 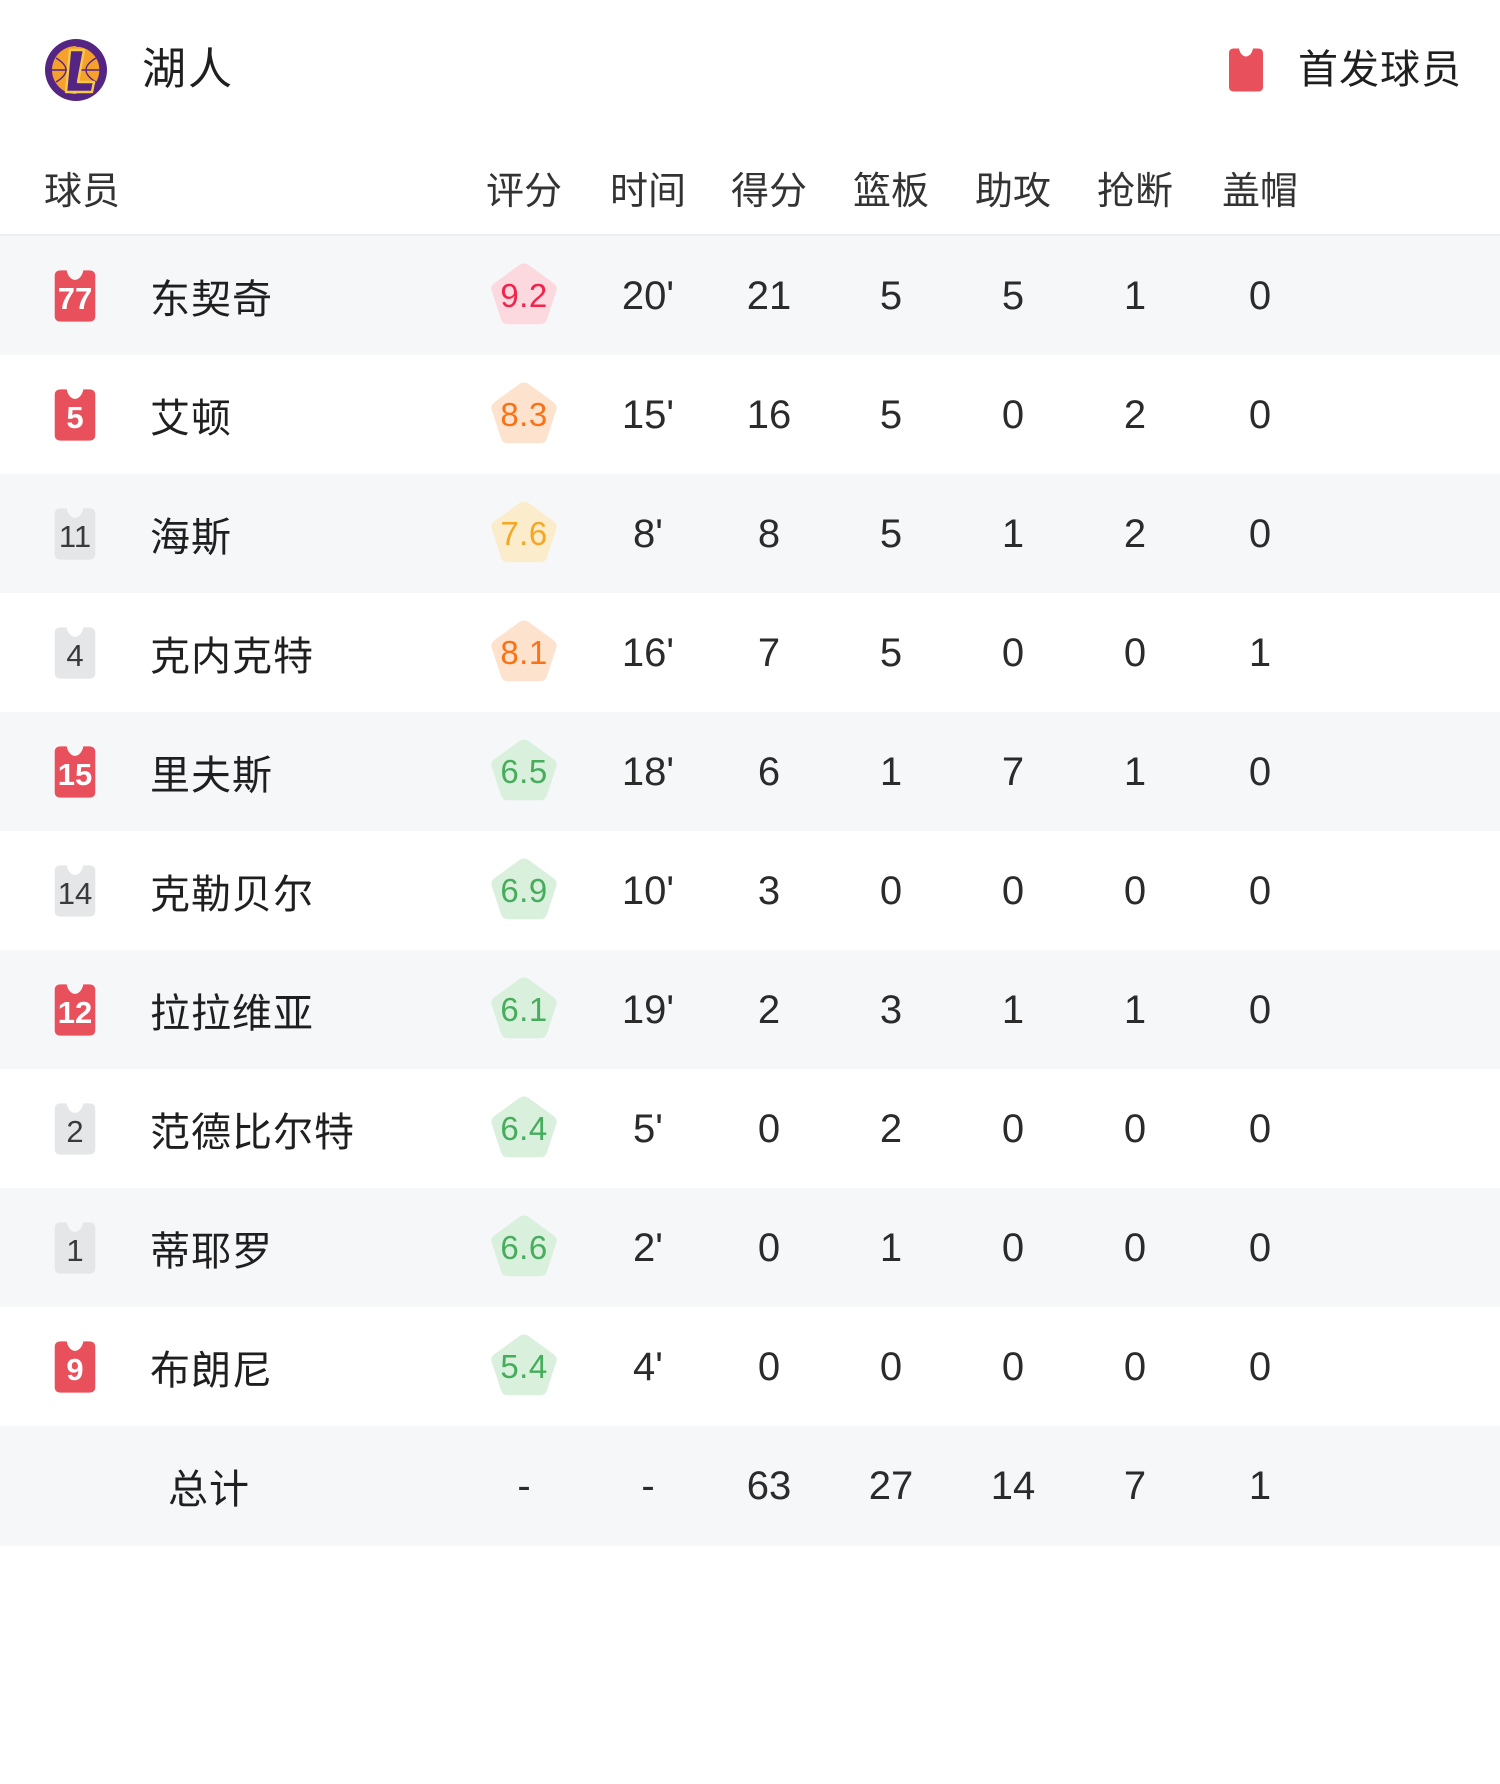 What do you see at coordinates (524, 772) in the screenshot?
I see `rating-badge: 6.5` at bounding box center [524, 772].